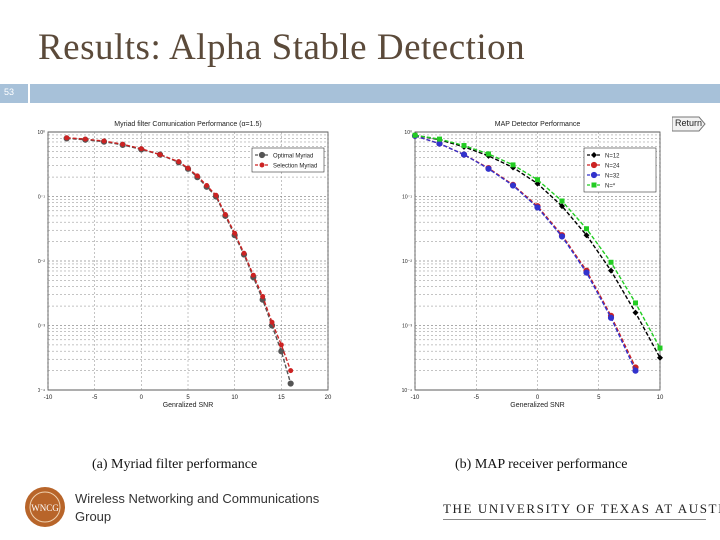 The height and width of the screenshot is (540, 720). What do you see at coordinates (541, 464) in the screenshot?
I see `caption-b: (b) MAP receiver performance` at bounding box center [541, 464].